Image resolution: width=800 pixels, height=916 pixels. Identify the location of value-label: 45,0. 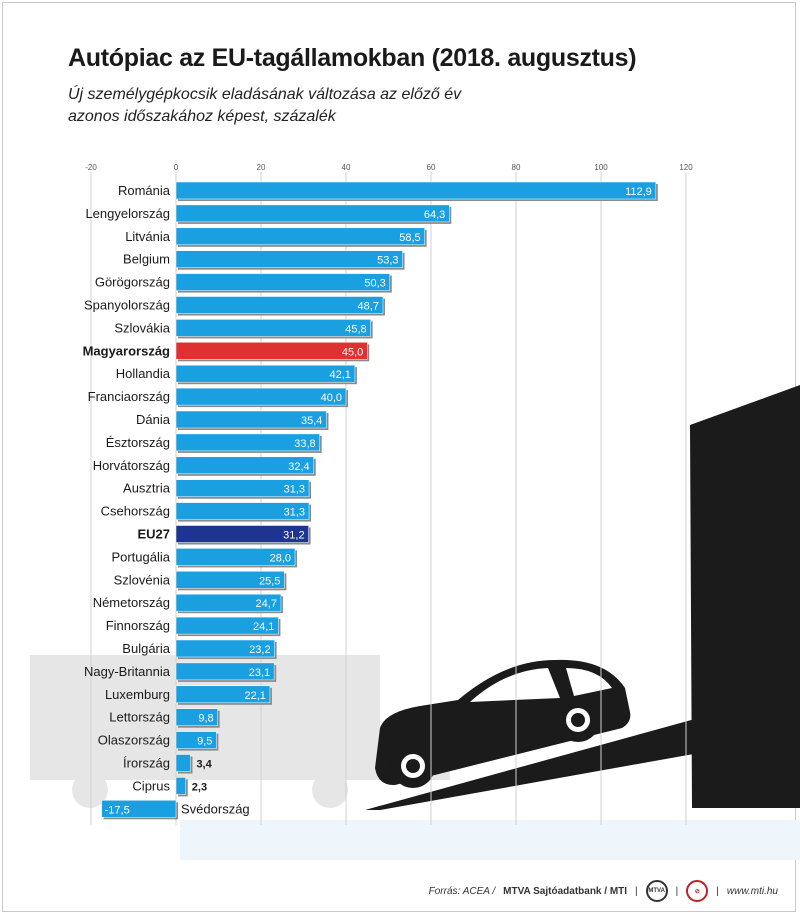
(352, 352).